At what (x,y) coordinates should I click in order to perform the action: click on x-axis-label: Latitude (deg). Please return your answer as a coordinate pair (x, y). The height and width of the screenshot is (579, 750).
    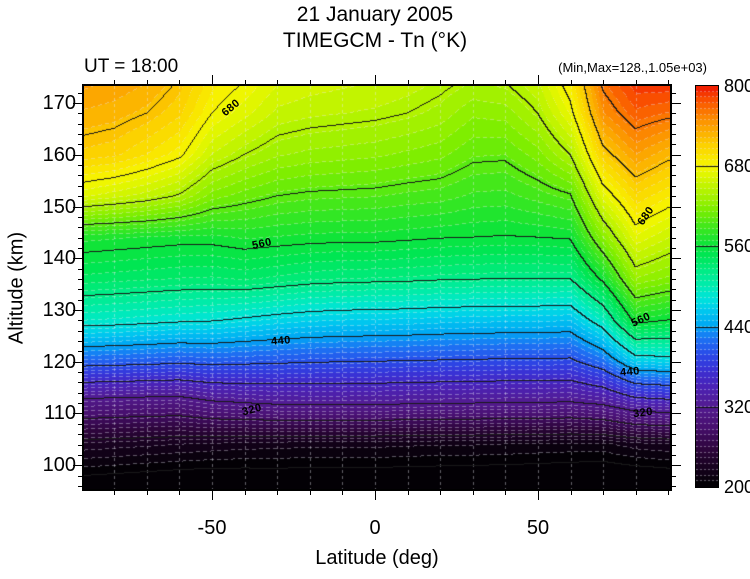
    Looking at the image, I should click on (377, 558).